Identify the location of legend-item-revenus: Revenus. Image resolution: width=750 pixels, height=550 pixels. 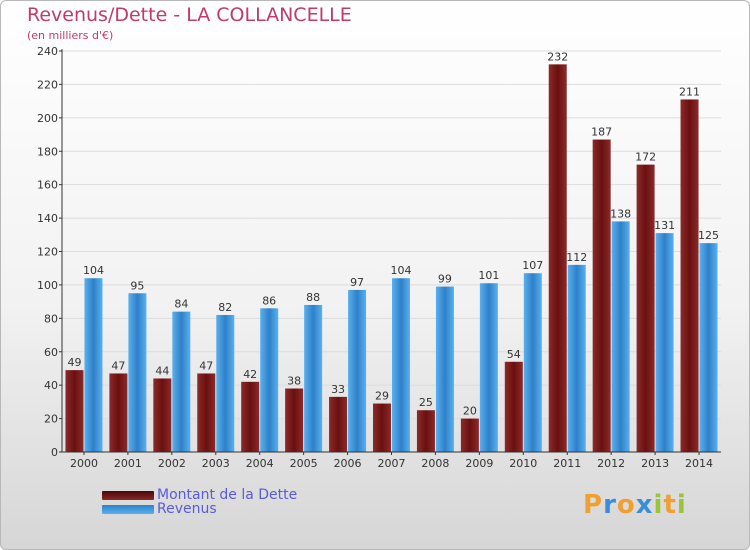
(159, 509).